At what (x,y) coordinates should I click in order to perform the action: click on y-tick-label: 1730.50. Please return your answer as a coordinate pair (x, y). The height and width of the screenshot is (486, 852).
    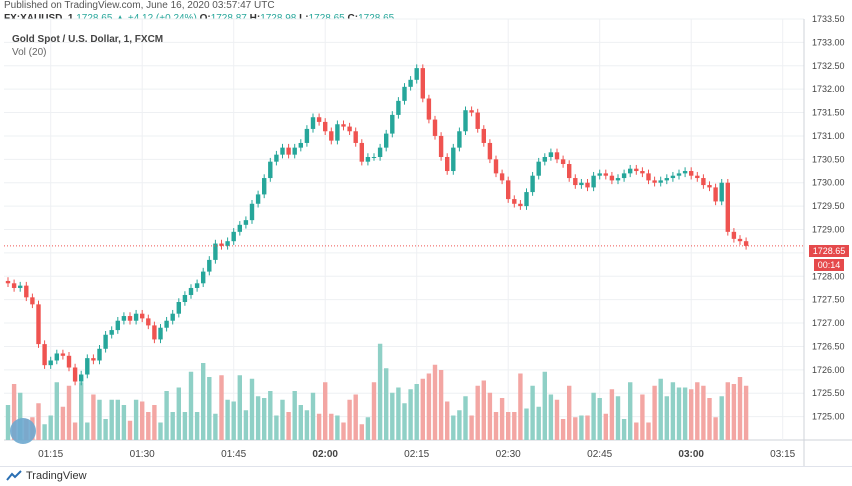
    Looking at the image, I should click on (828, 159).